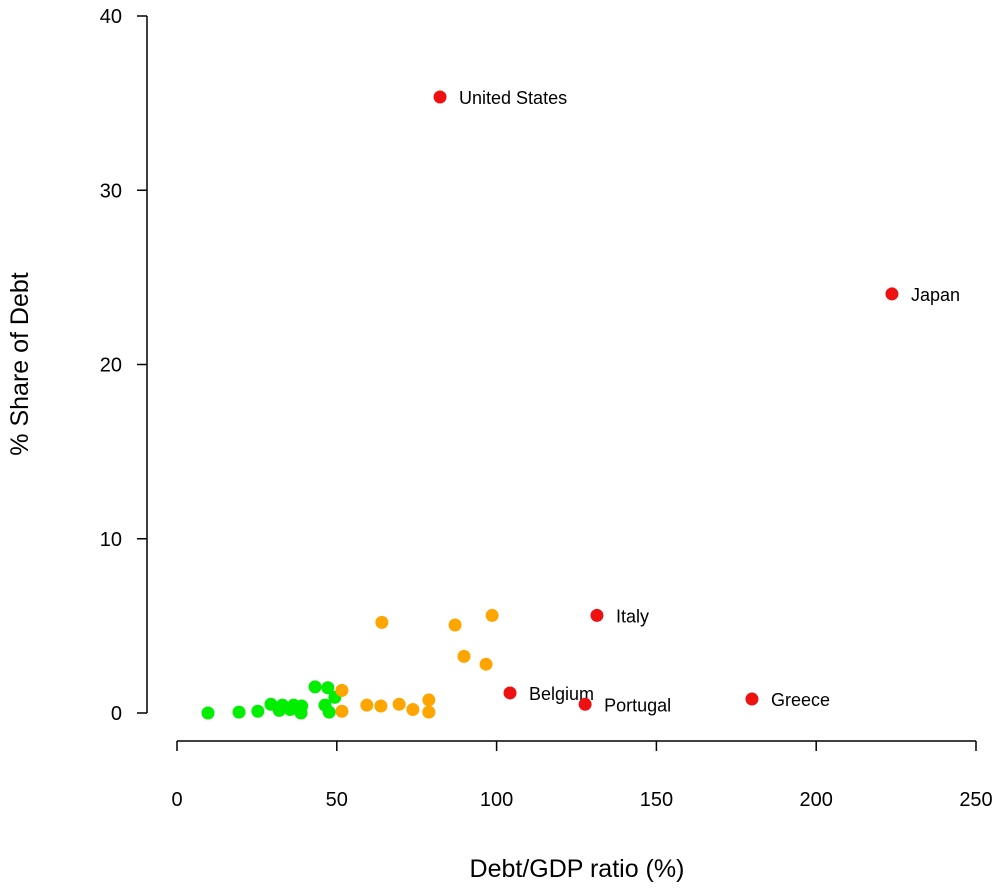 The height and width of the screenshot is (896, 1000). I want to click on point-label: Italy, so click(632, 616).